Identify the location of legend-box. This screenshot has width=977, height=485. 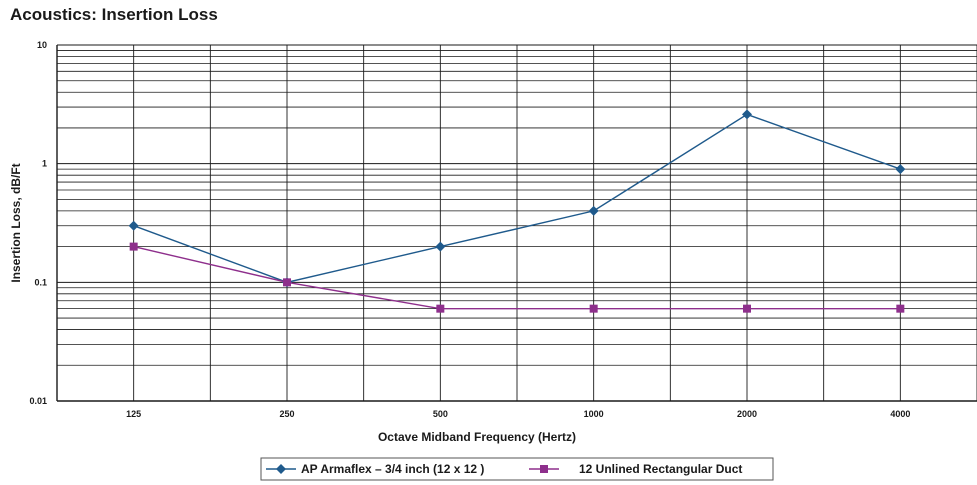
(517, 469).